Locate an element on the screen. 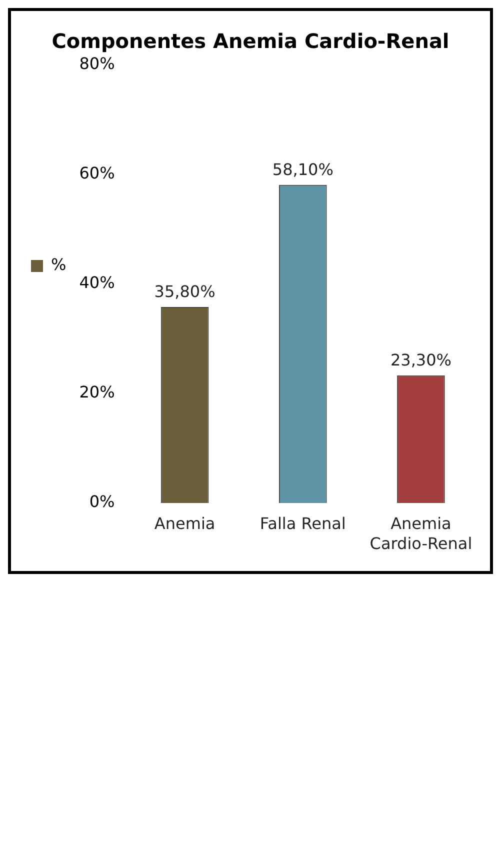 The height and width of the screenshot is (863, 497). chart-title: Componentes Anemia Cardio-Renal is located at coordinates (251, 41).